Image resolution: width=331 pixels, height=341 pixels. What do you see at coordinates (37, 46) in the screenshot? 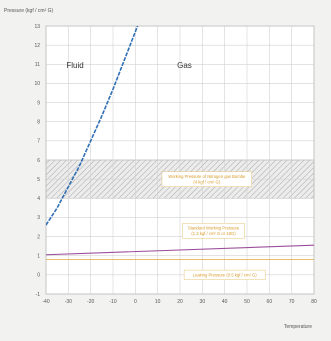
I see `y-tick-label-13: 12` at bounding box center [37, 46].